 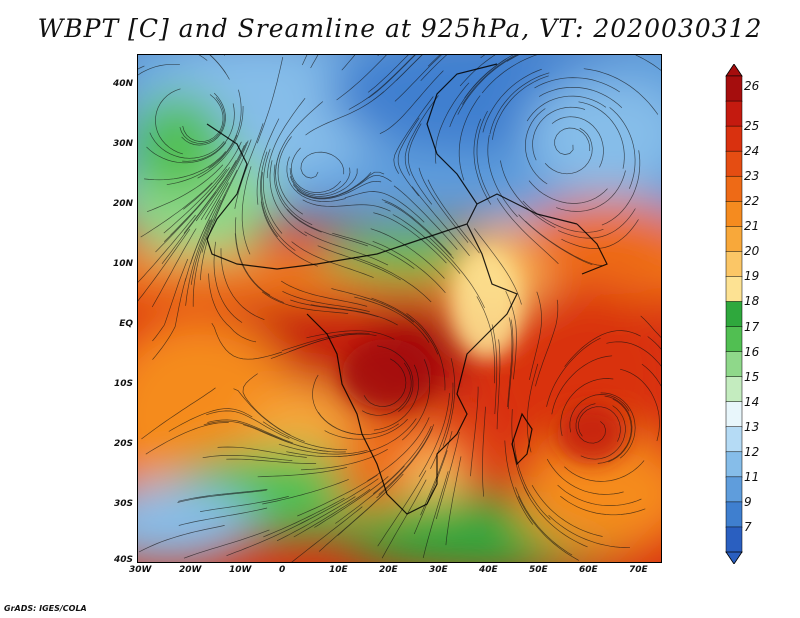 What do you see at coordinates (734, 558) in the screenshot?
I see `colorbar-min-arrow` at bounding box center [734, 558].